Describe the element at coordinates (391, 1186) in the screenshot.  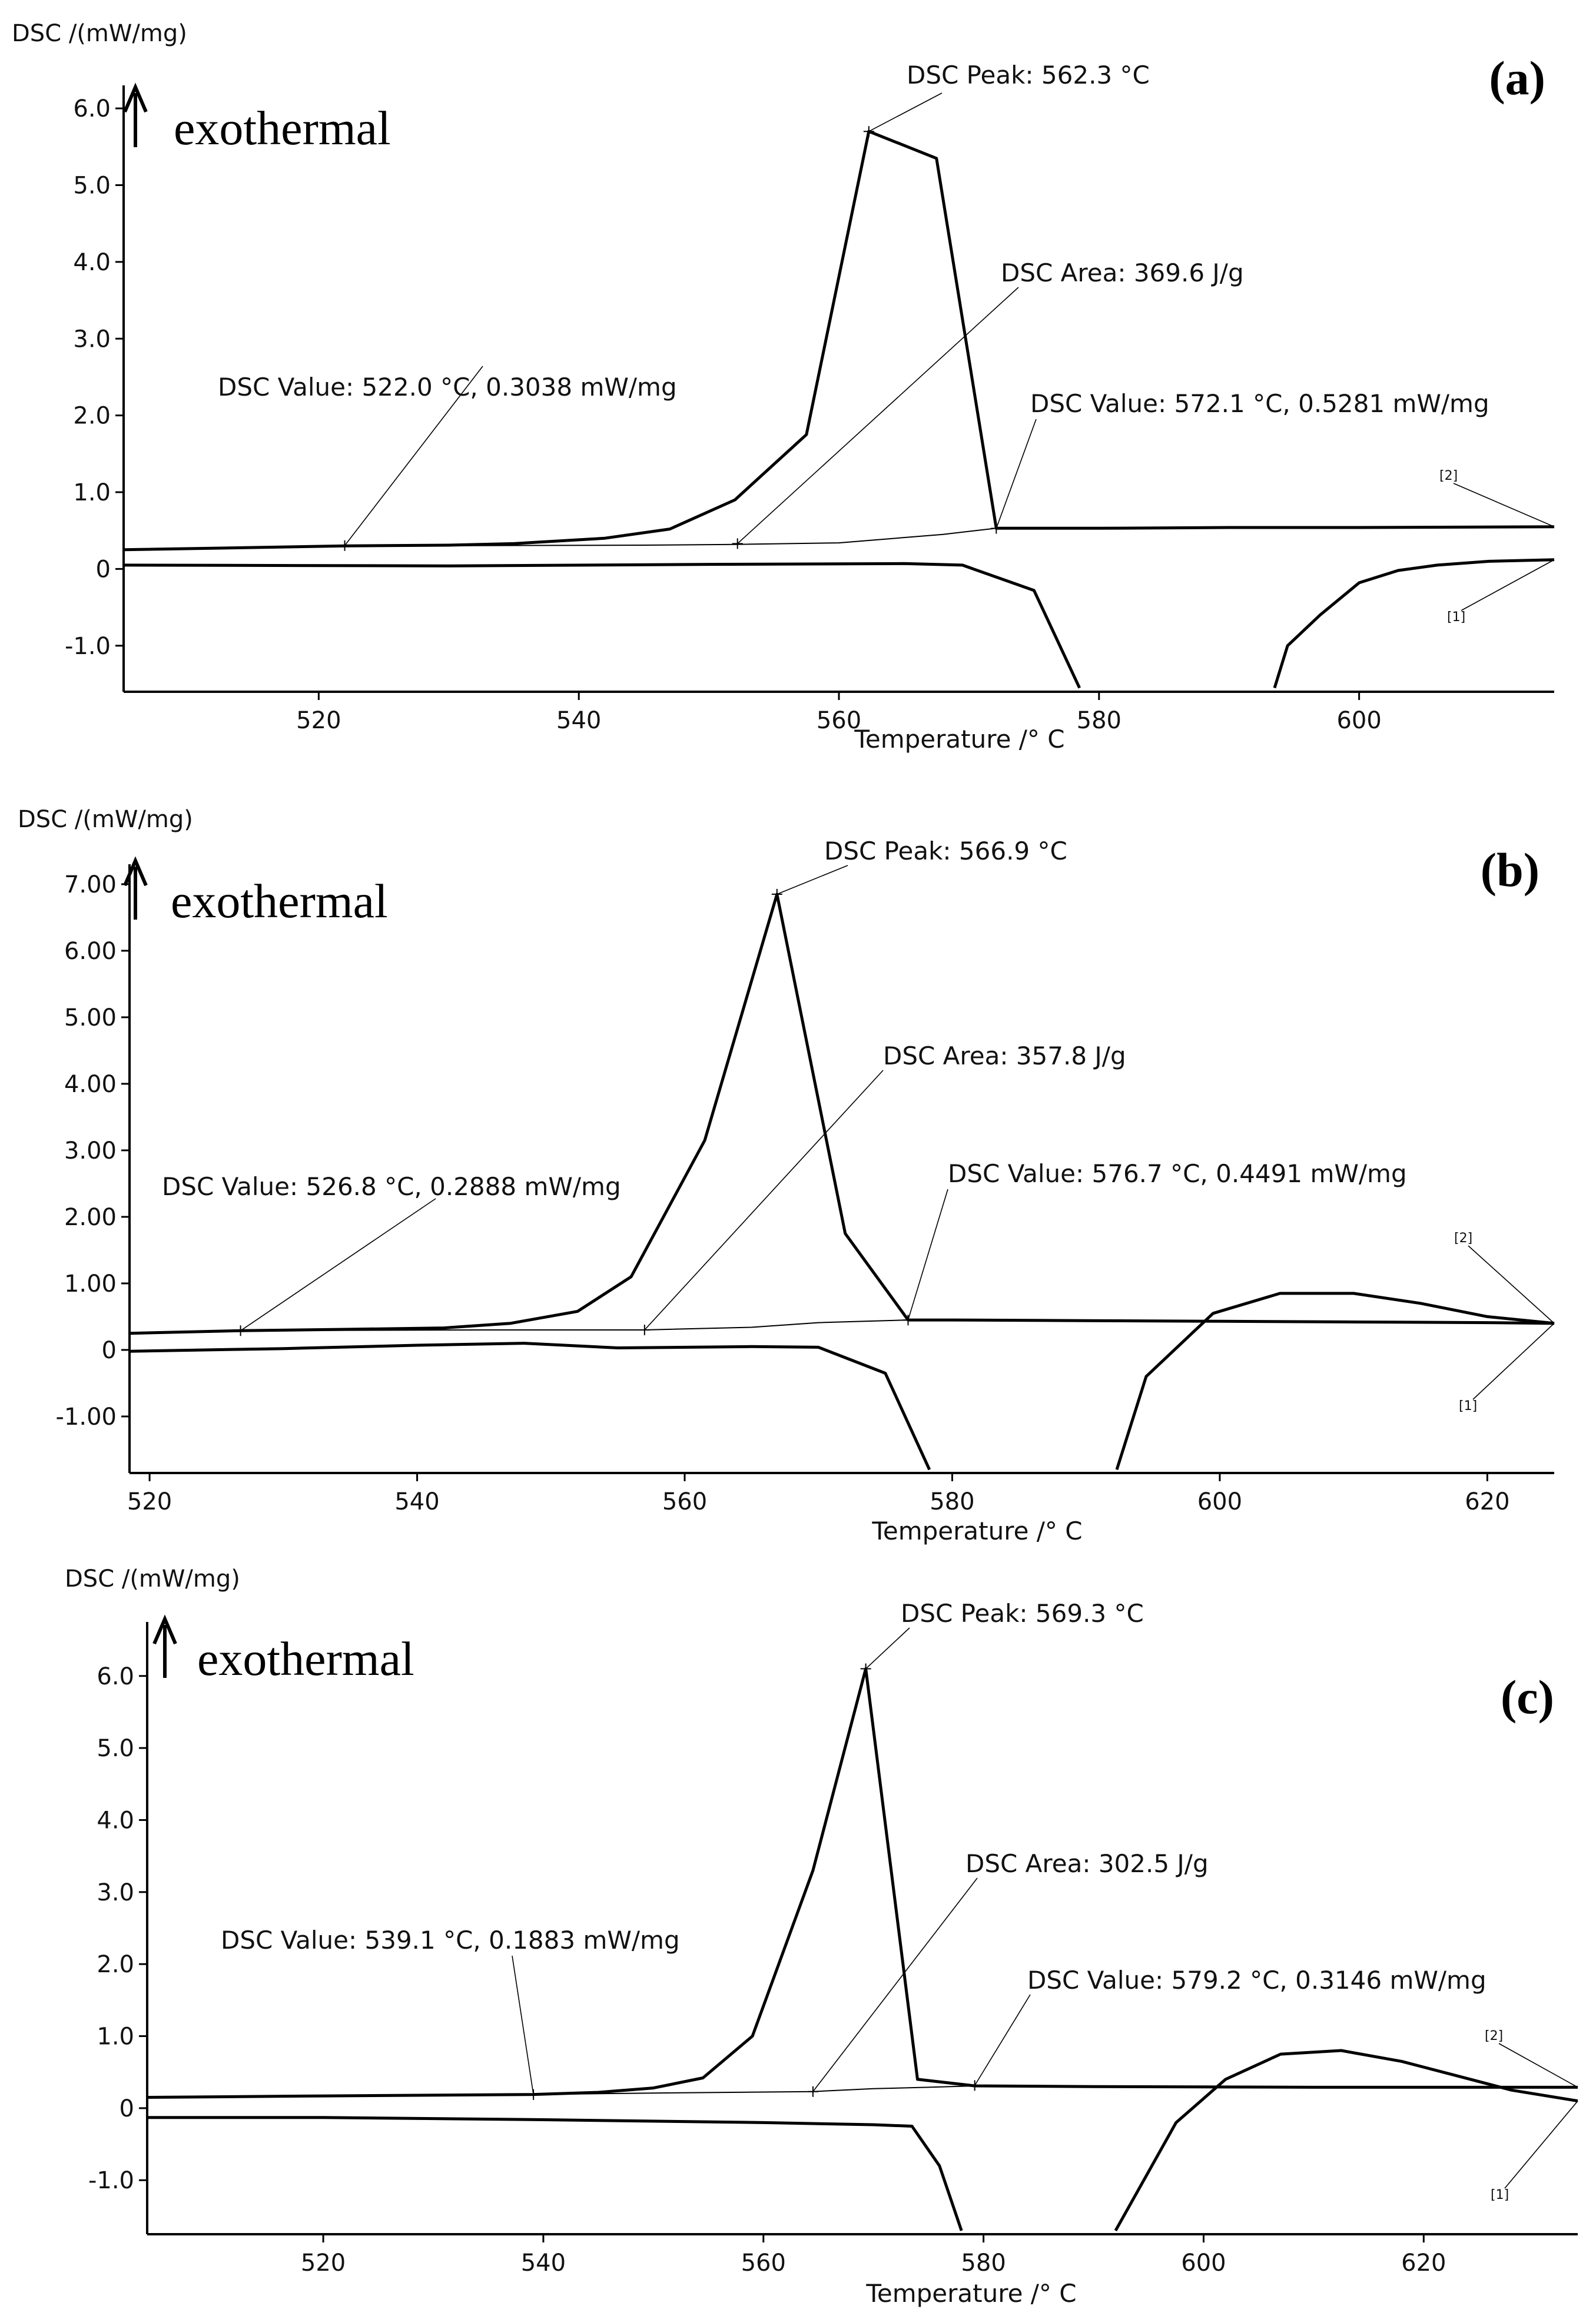
I see `annotation-label: DSC Value: 526.8 °C, 0.2888 mW/mg` at that location.